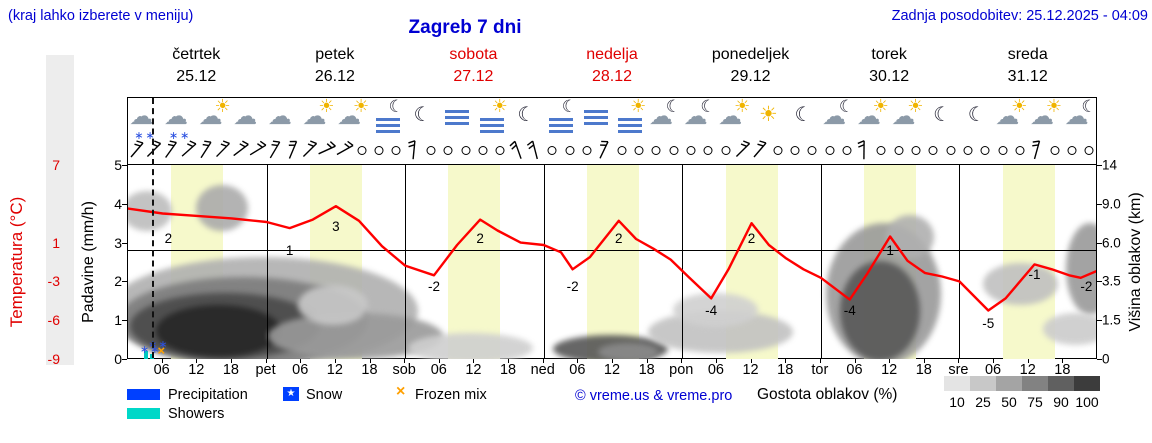 This screenshot has width=1152, height=443. Describe the element at coordinates (334, 76) in the screenshot. I see `day-date: 26.12` at that location.